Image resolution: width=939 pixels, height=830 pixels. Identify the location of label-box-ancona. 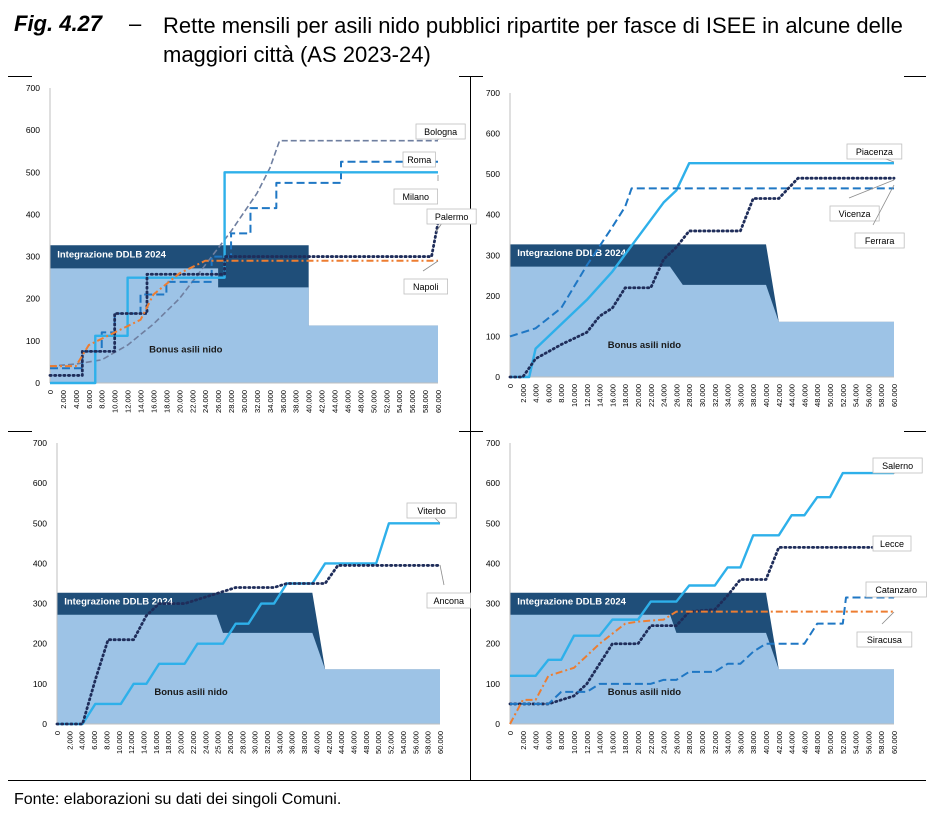
(448, 600).